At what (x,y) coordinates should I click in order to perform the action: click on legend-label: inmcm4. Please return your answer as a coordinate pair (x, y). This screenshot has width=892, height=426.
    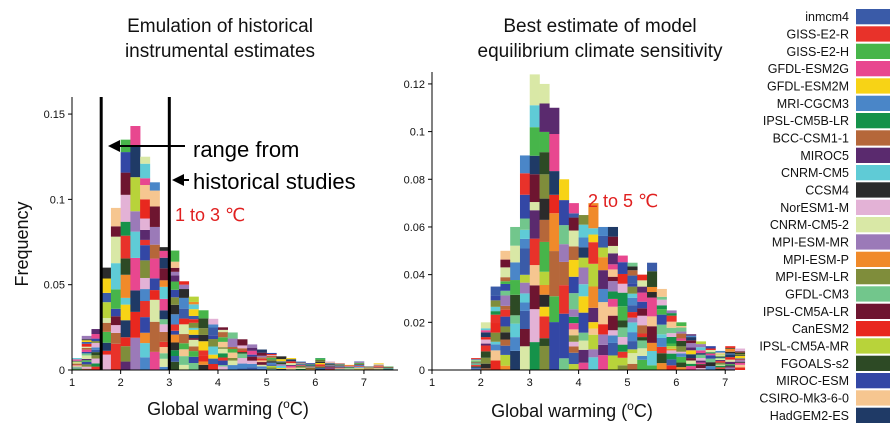
    Looking at the image, I should click on (827, 17).